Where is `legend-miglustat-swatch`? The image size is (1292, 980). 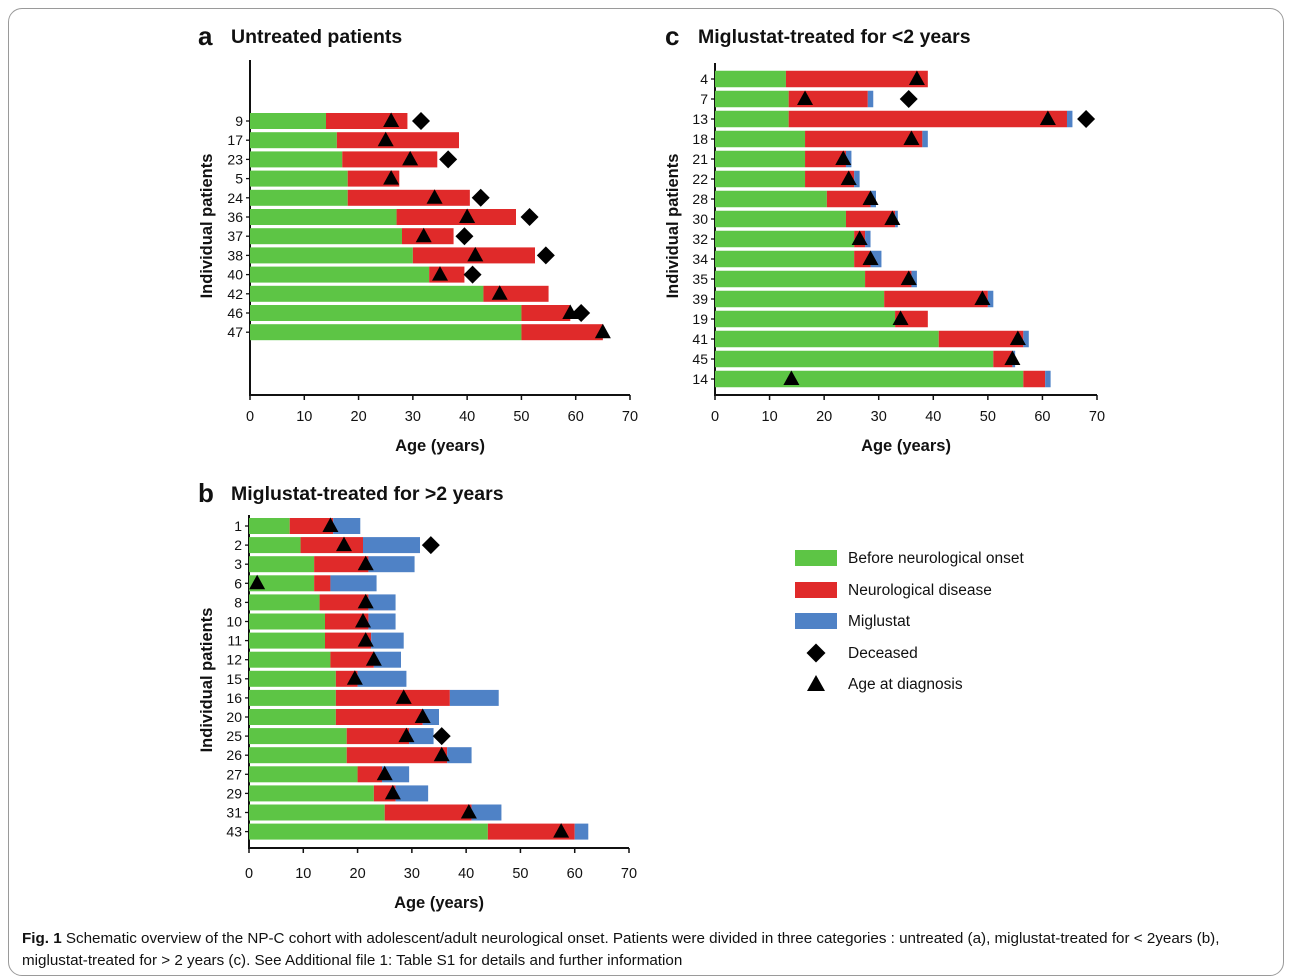 legend-miglustat-swatch is located at coordinates (816, 621).